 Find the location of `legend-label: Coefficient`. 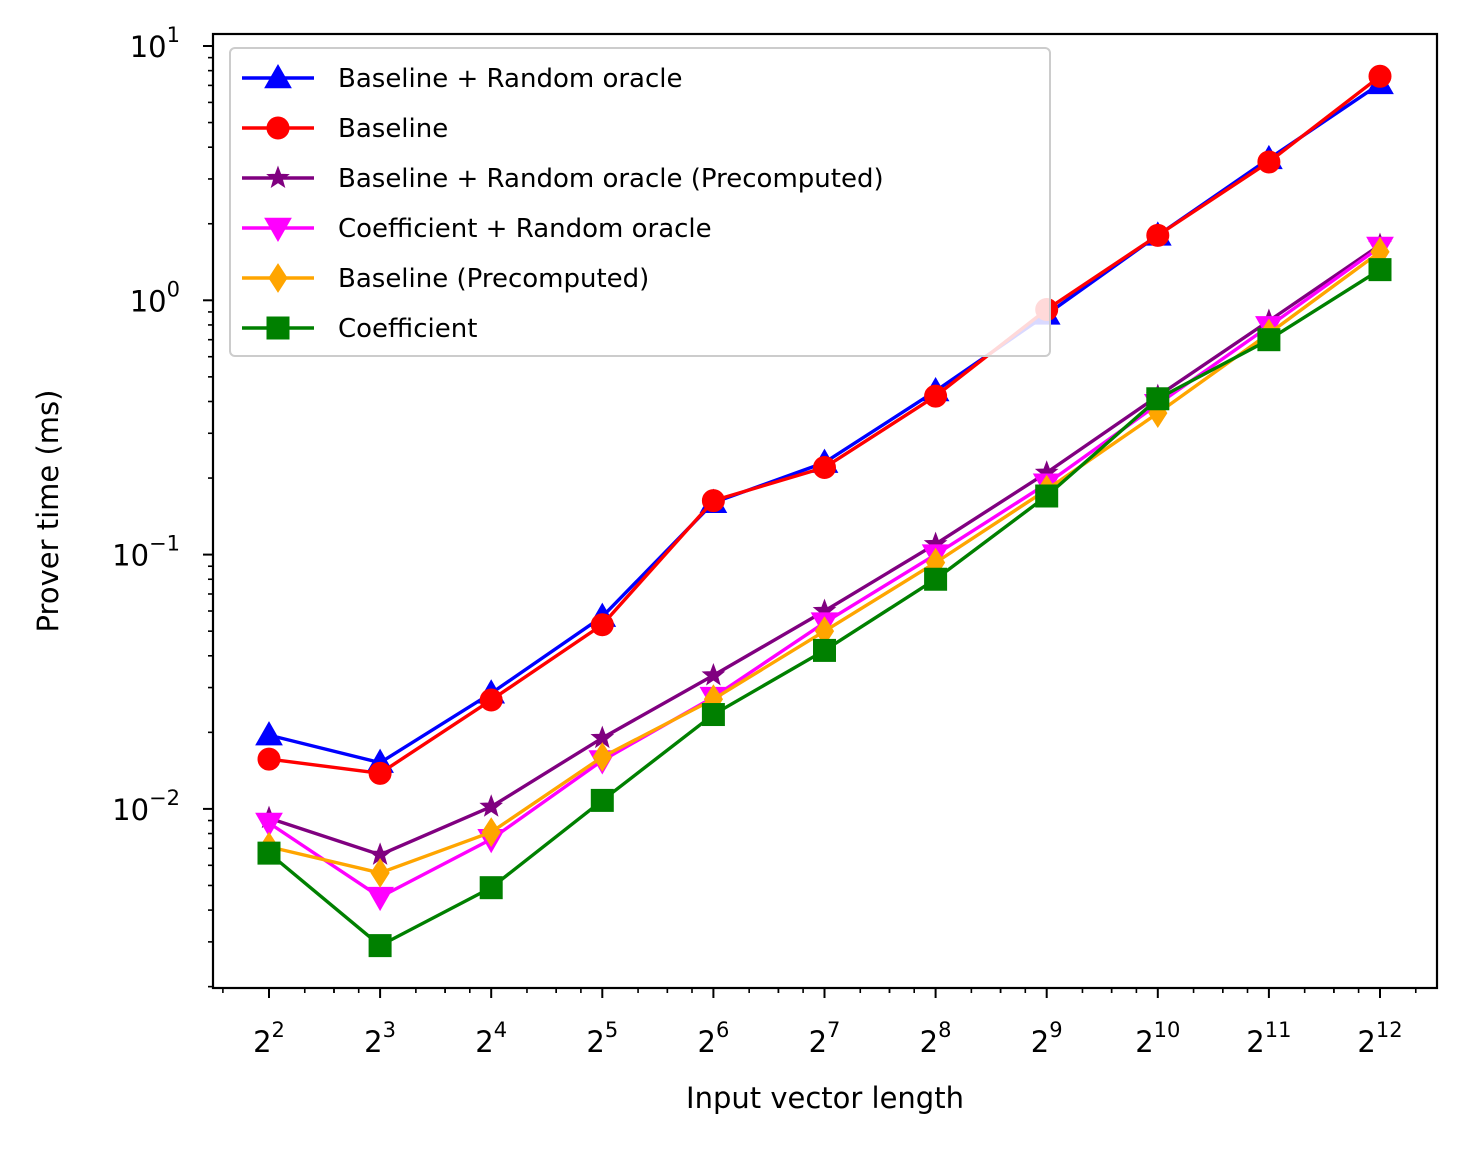

legend-label: Coefficient is located at coordinates (407, 329).